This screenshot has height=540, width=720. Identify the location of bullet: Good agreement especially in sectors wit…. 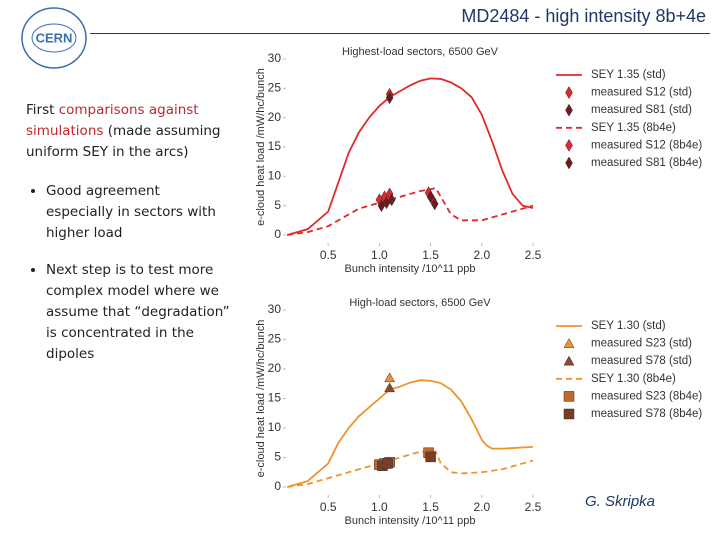
(138, 212).